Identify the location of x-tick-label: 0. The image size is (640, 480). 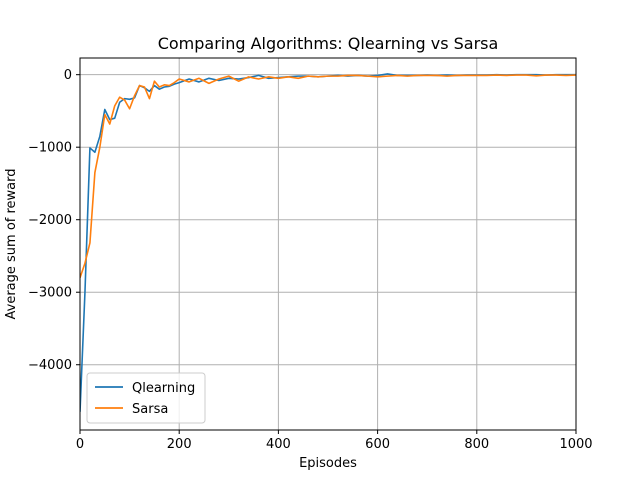
(80, 444).